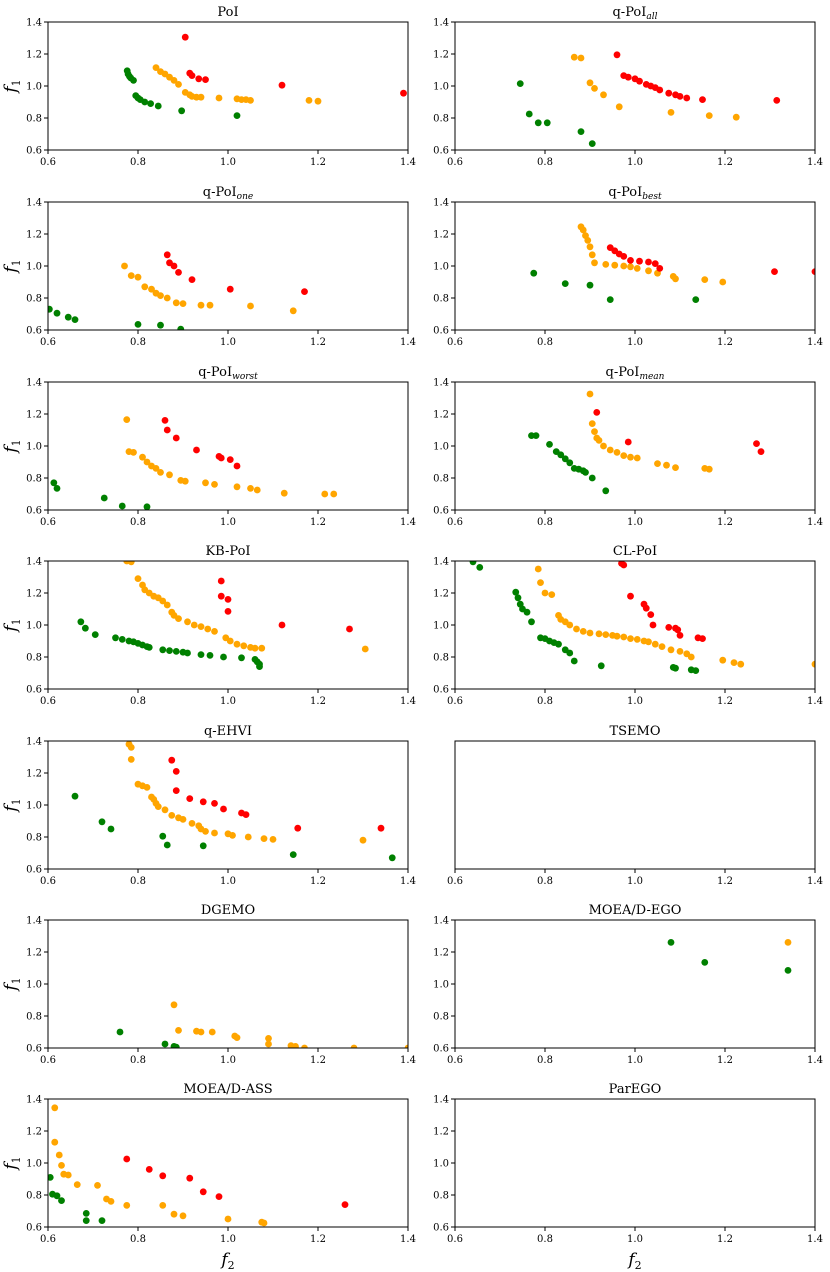 This screenshot has width=830, height=1272. I want to click on subplot-title: MOEA/D-EGO, so click(635, 910).